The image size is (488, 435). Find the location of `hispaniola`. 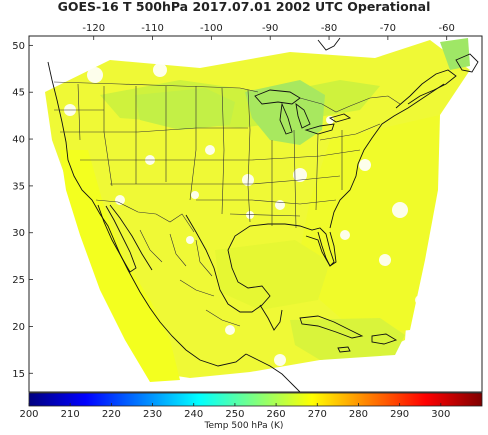

hispaniola is located at coordinates (384, 339).